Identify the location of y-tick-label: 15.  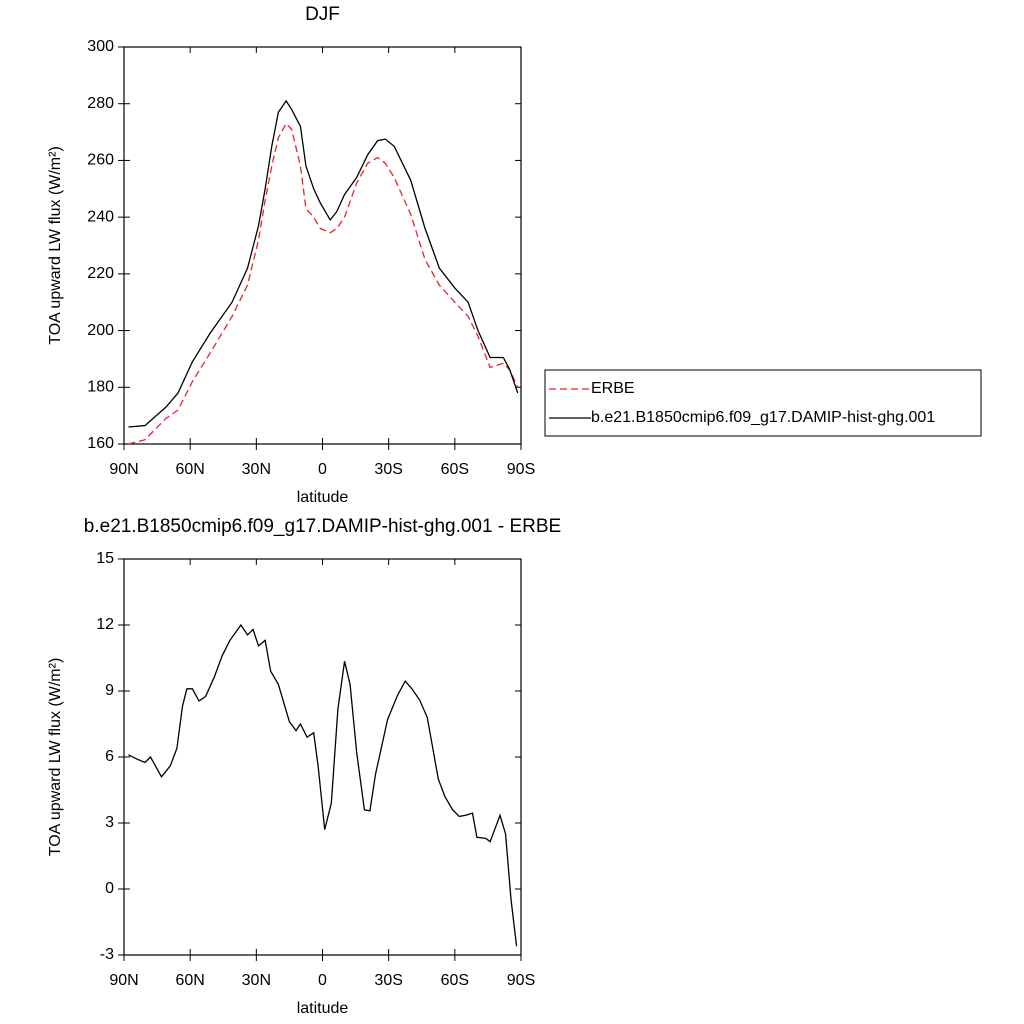
(105, 558).